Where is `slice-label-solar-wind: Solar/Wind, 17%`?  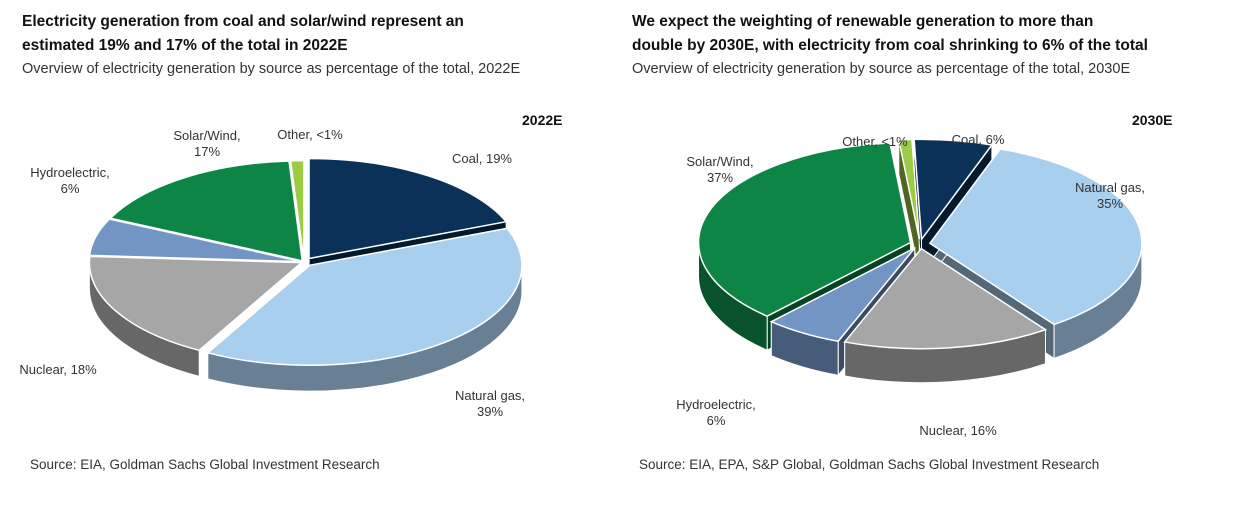
slice-label-solar-wind: Solar/Wind, 17% is located at coordinates (206, 143).